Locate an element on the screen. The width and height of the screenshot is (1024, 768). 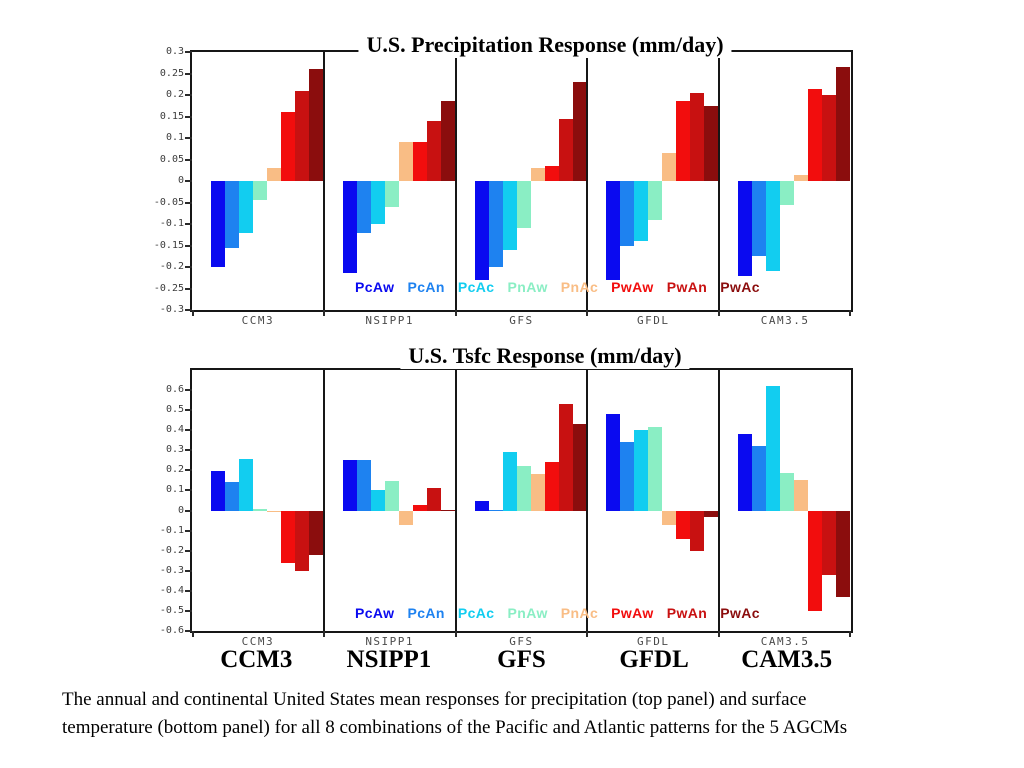
bar-PwAc-GFS is located at coordinates (579, 131).